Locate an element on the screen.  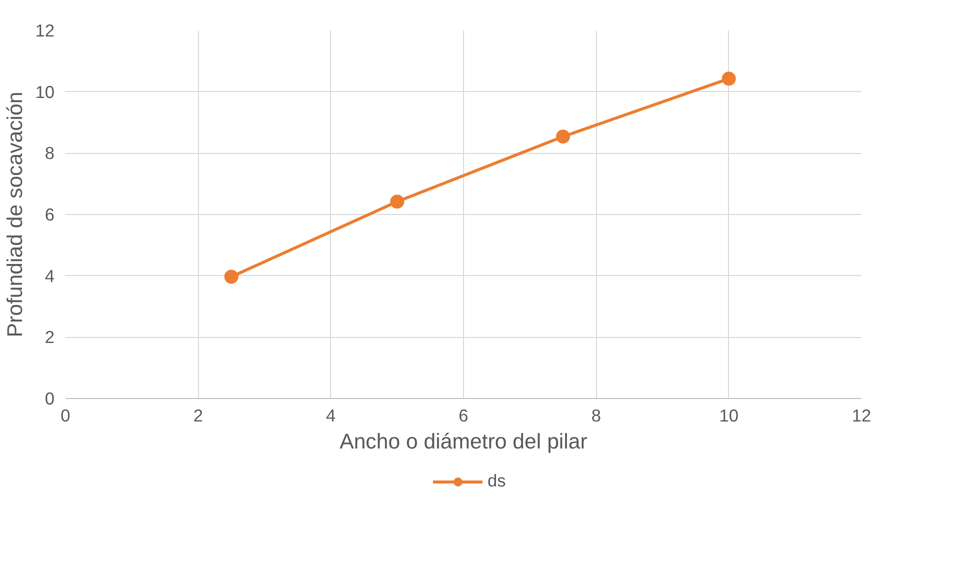
x-tick-label: 12 is located at coordinates (862, 416).